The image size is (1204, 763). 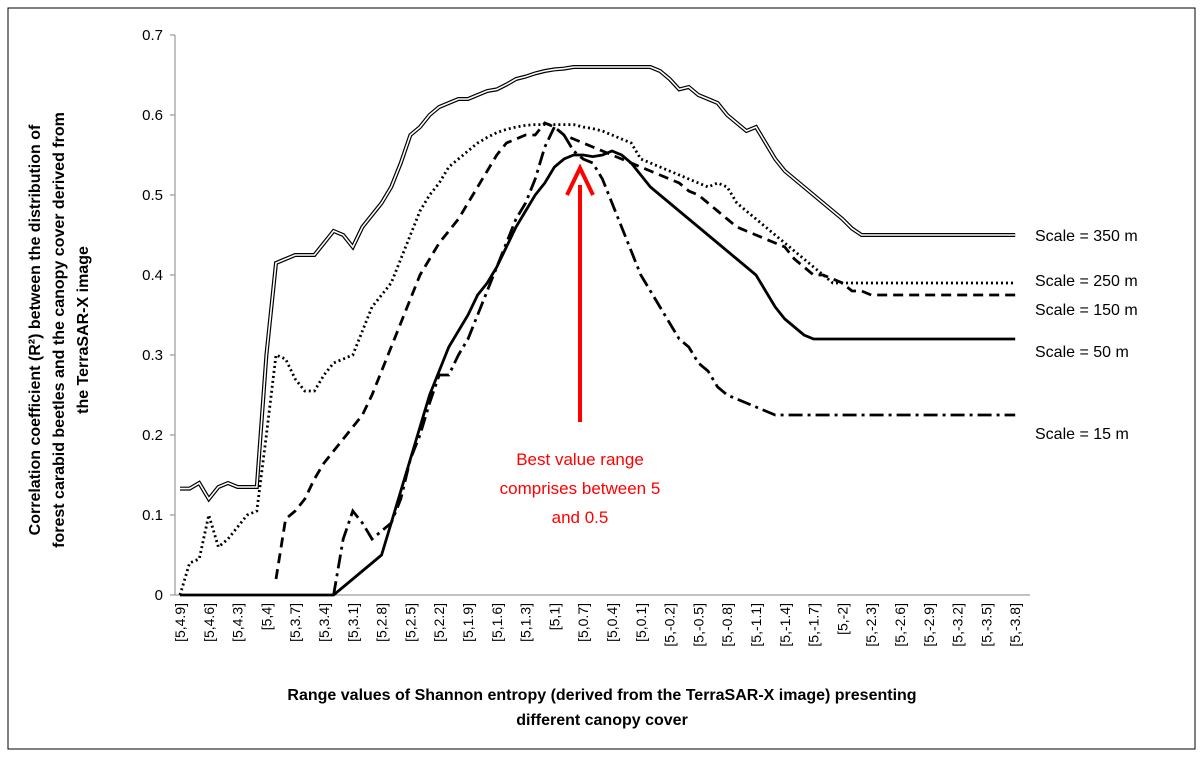 What do you see at coordinates (842, 619) in the screenshot?
I see `x-tick-label: [5,-2]` at bounding box center [842, 619].